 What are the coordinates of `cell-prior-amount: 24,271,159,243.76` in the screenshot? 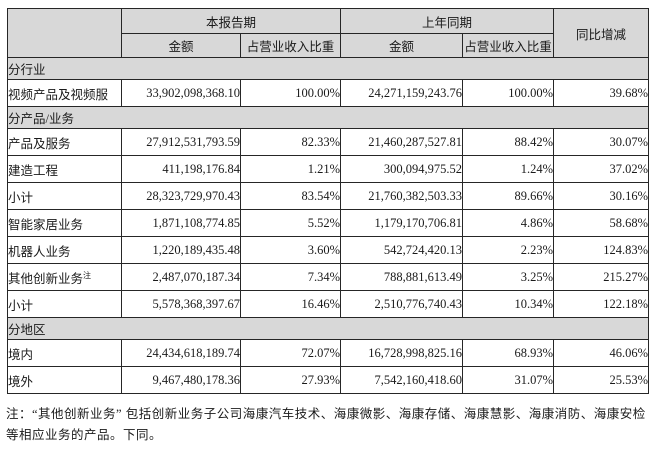 It's located at (402, 93).